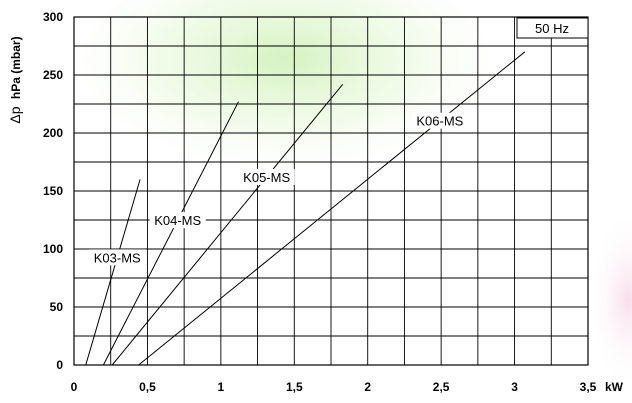 The image size is (632, 403). Describe the element at coordinates (170, 233) in the screenshot. I see `series-line-k04-ms` at that location.